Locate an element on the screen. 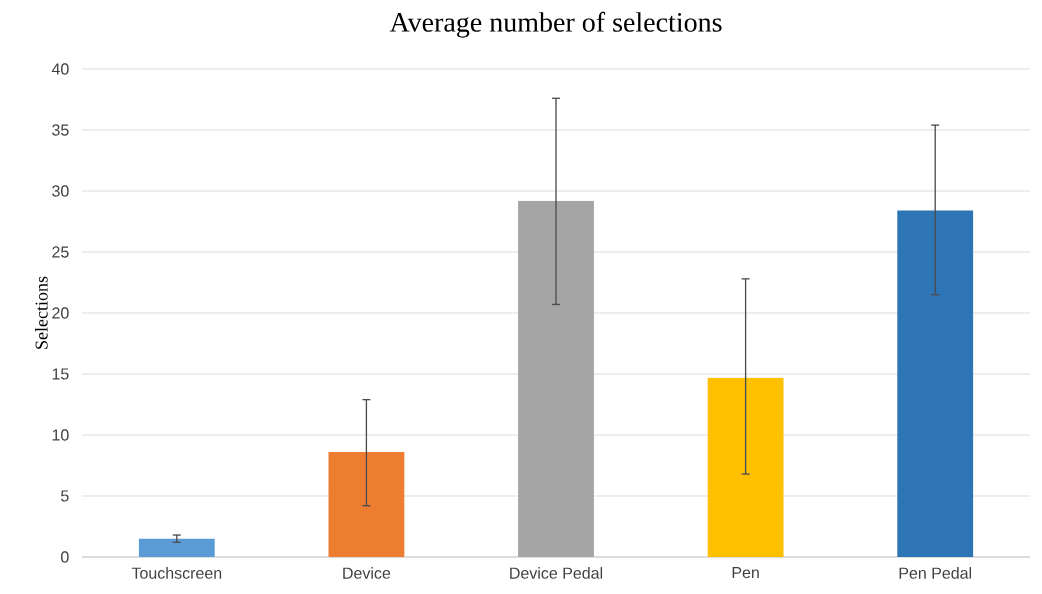  x-tick-label: Touchscreen is located at coordinates (176, 573).